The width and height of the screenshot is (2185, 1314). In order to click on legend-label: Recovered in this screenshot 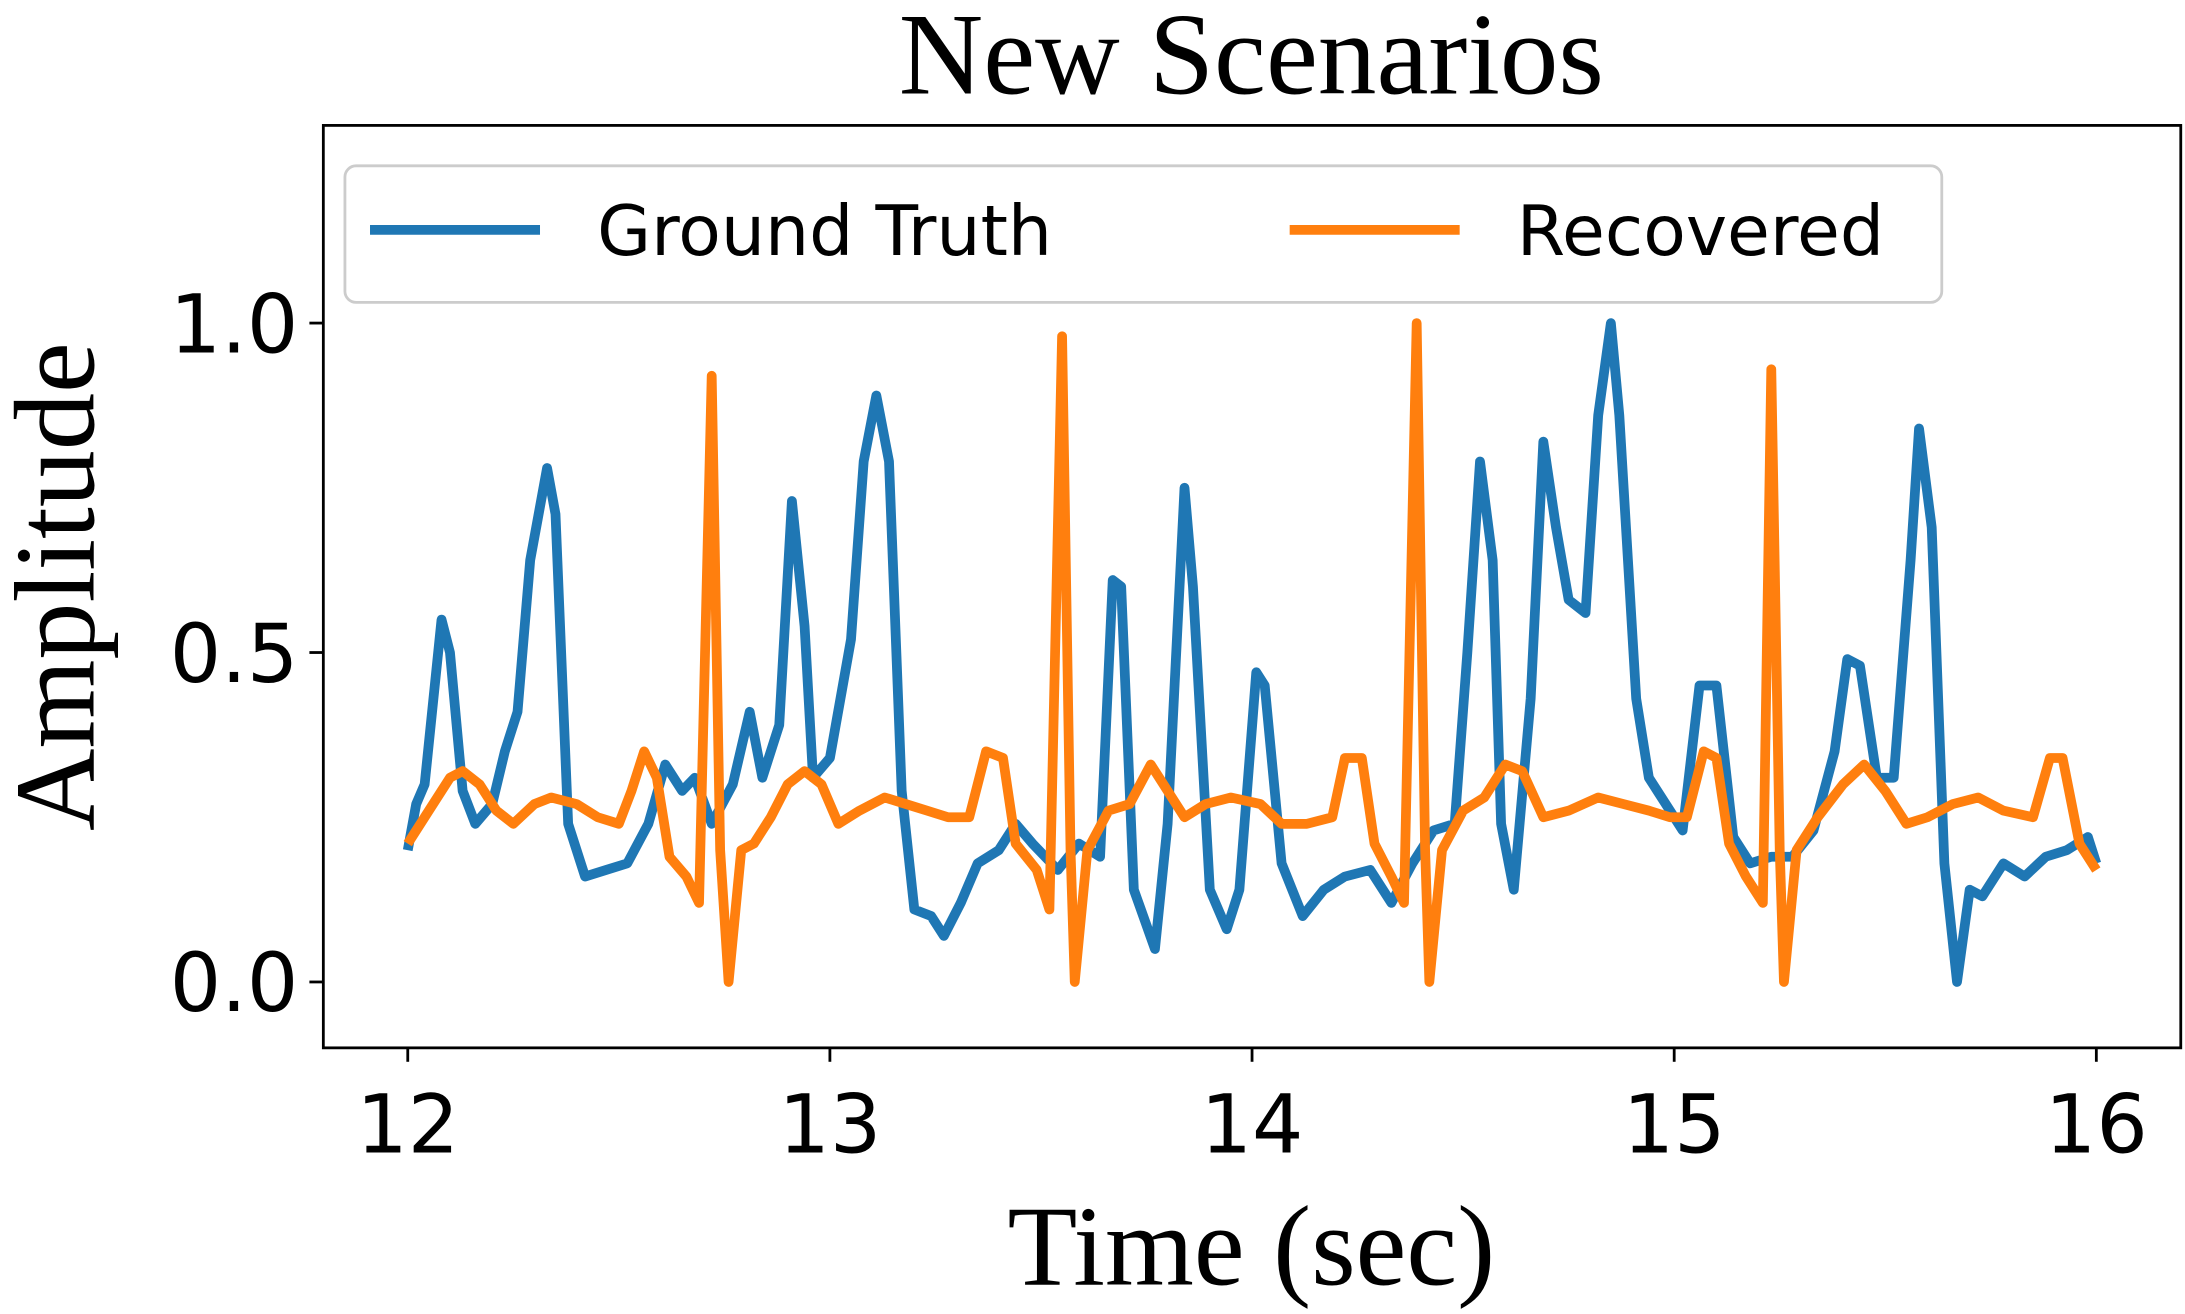, I will do `click(1700, 231)`.